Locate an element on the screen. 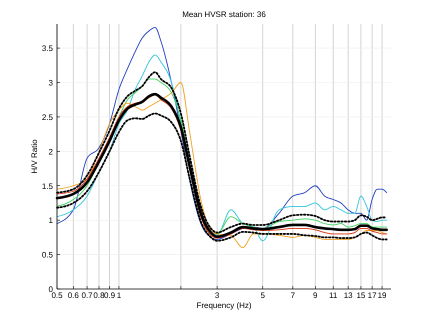 This screenshot has height=325, width=434. y-tick-label: 0.5 is located at coordinates (48, 255).